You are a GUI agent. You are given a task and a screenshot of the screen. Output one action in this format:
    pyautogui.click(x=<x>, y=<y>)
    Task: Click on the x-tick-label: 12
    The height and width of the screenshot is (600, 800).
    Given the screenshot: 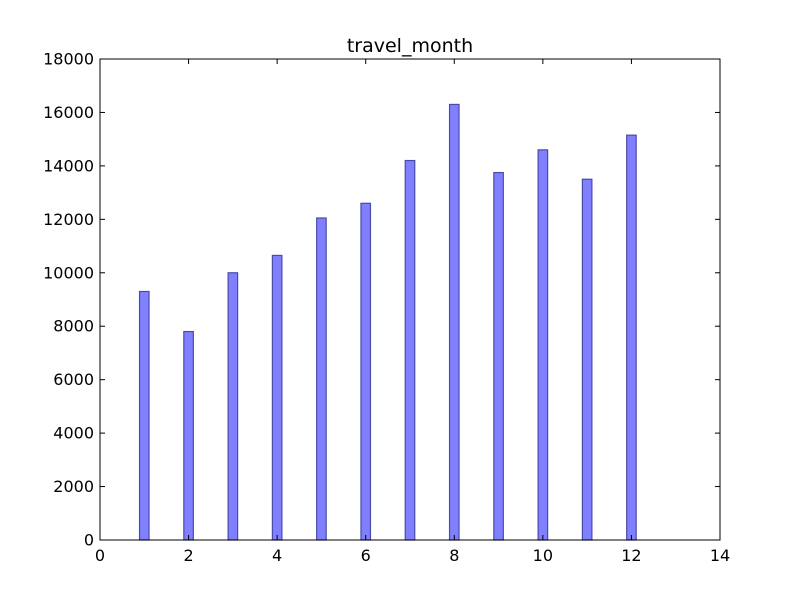 What is the action you would take?
    pyautogui.click(x=631, y=555)
    